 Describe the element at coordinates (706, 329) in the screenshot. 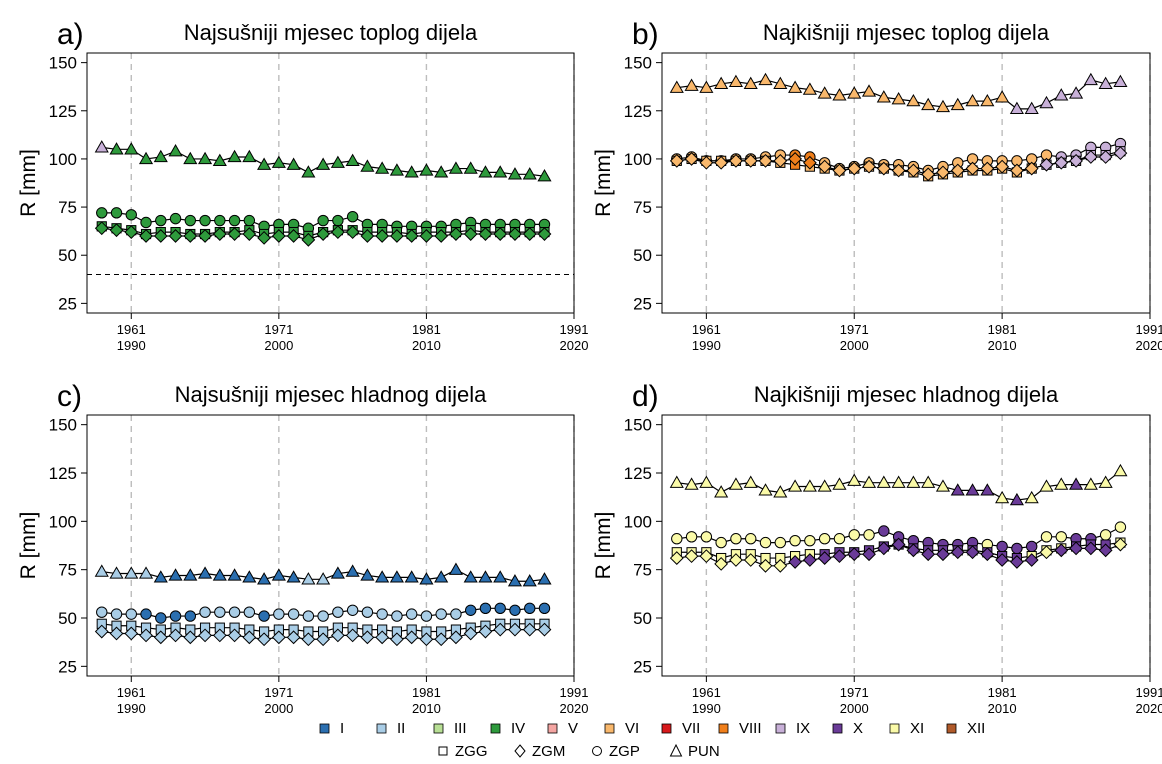

I see `x-tick-label-start: 1961` at that location.